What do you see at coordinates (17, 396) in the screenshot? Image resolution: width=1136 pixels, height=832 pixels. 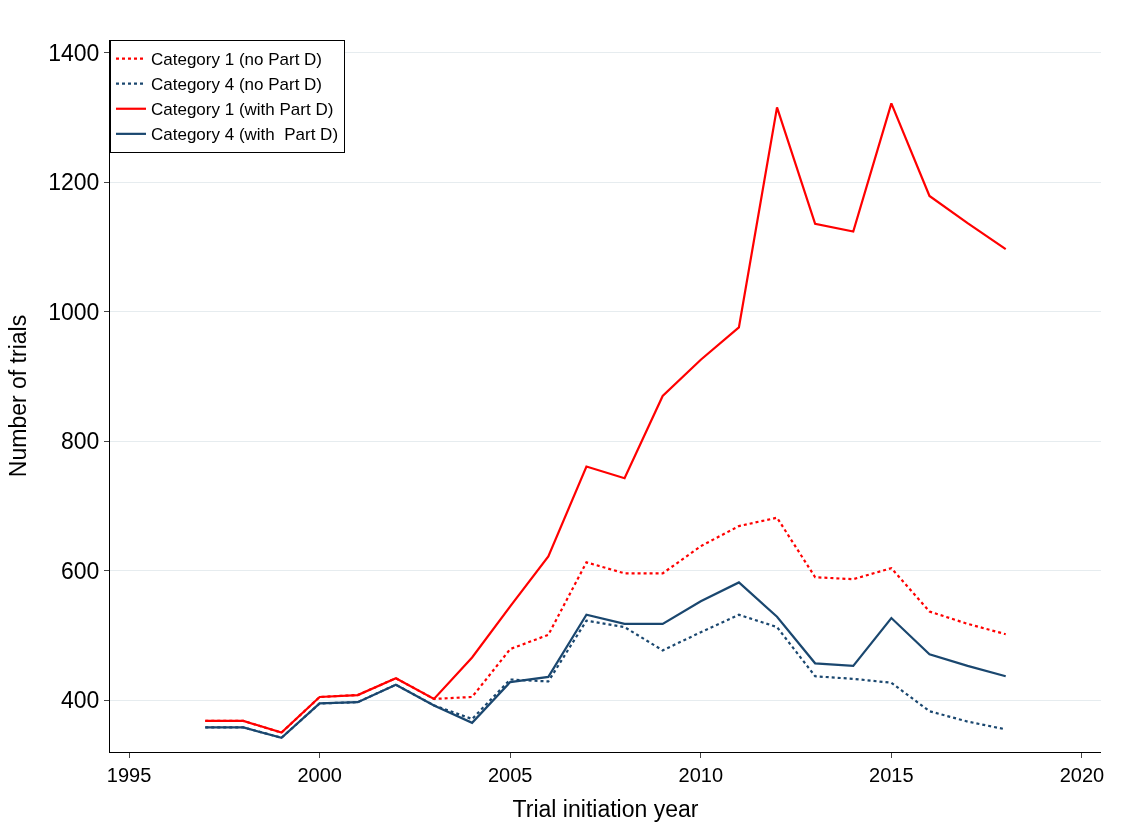 I see `y-axis-title: Number of trials` at bounding box center [17, 396].